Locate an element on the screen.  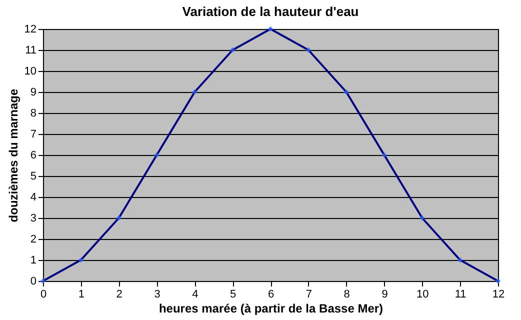
y-tick-label: 2 is located at coordinates (33, 240).